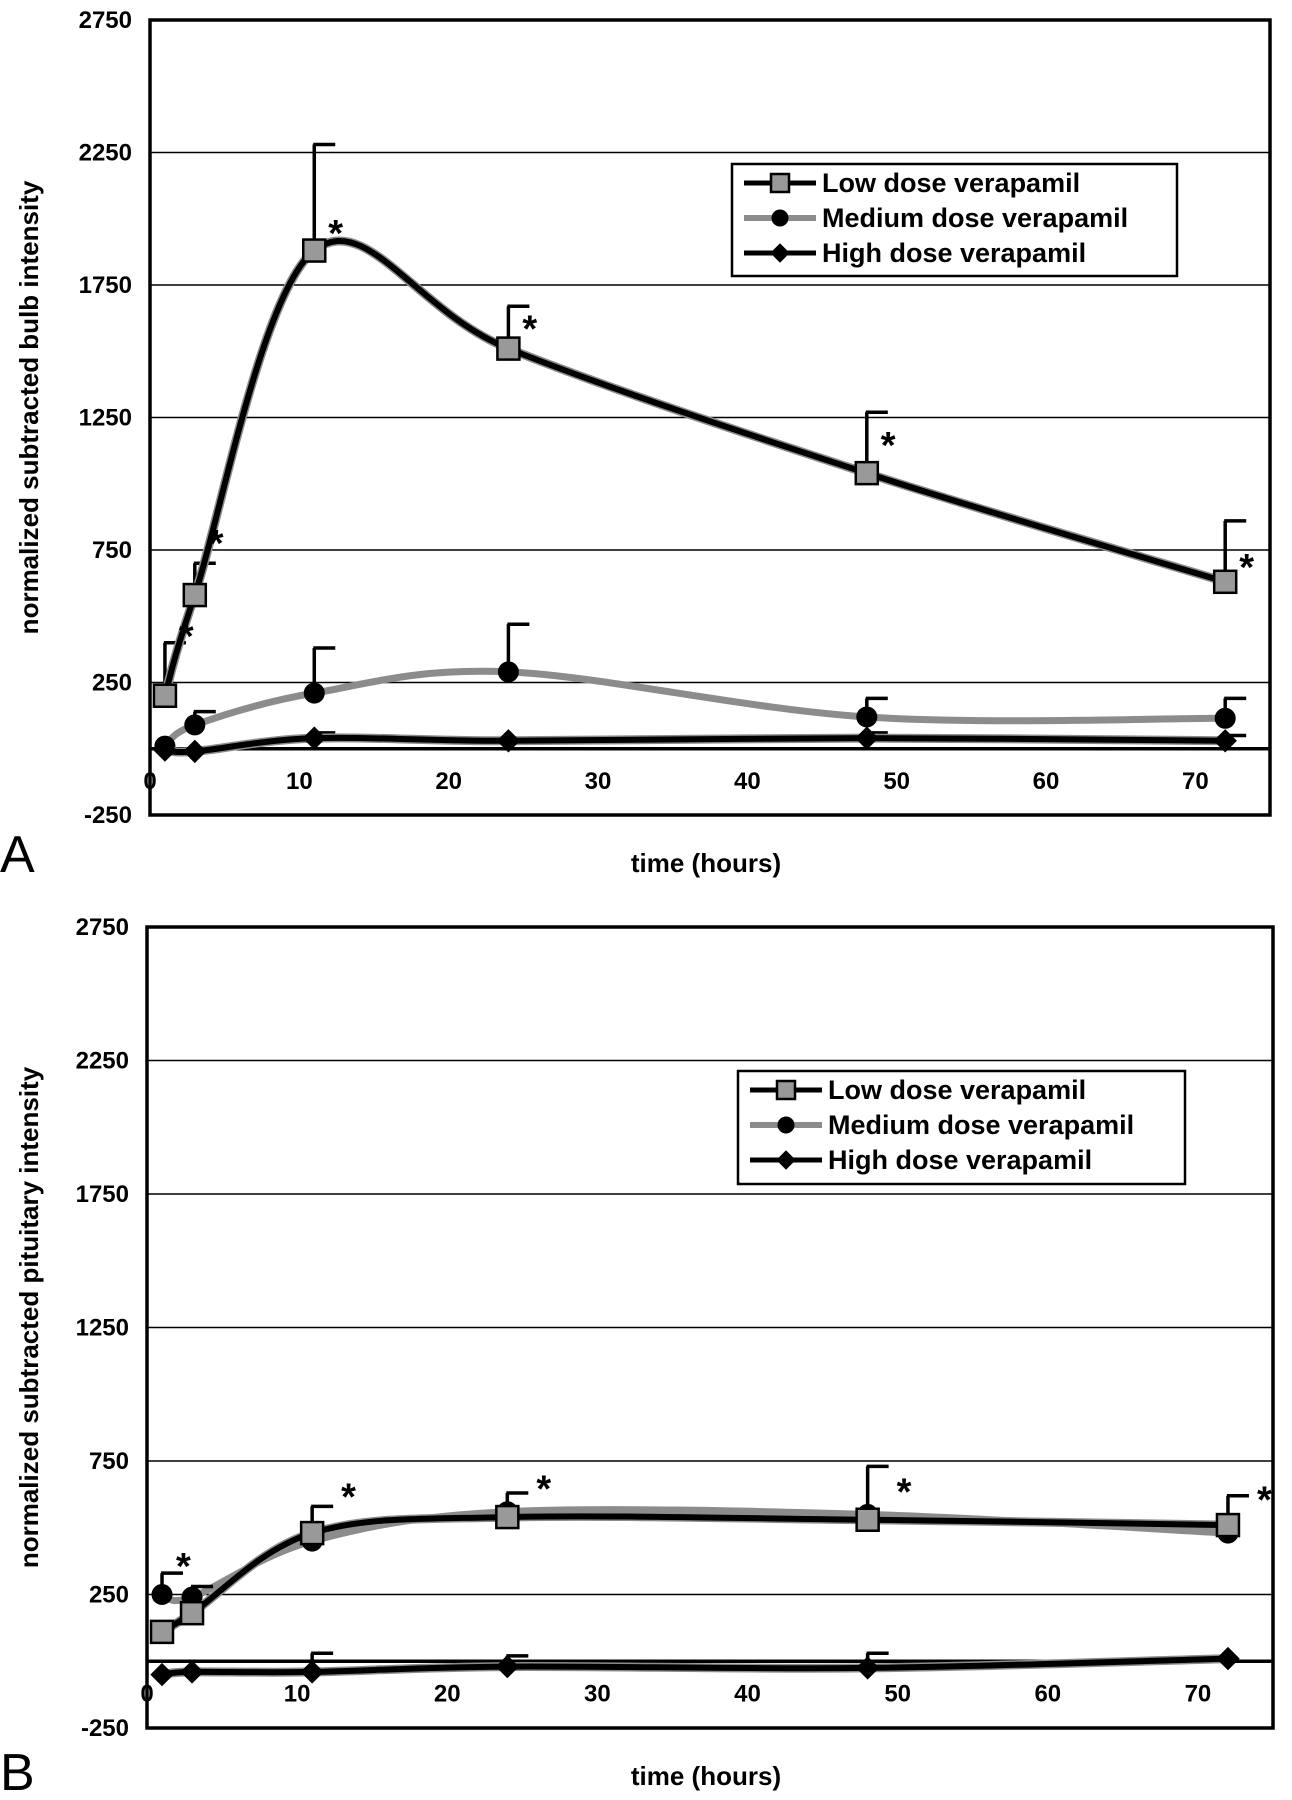 The height and width of the screenshot is (1800, 1292). What do you see at coordinates (699, 1554) in the screenshot?
I see `series-low-dose-verapamil` at bounding box center [699, 1554].